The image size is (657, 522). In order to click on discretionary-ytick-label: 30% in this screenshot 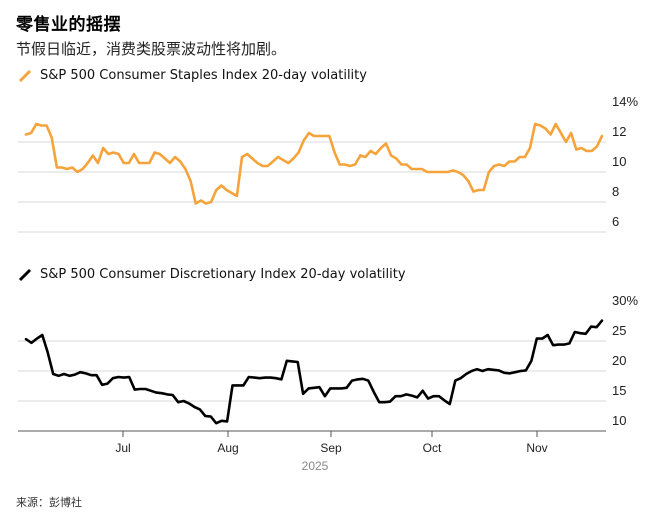, I will do `click(625, 300)`.